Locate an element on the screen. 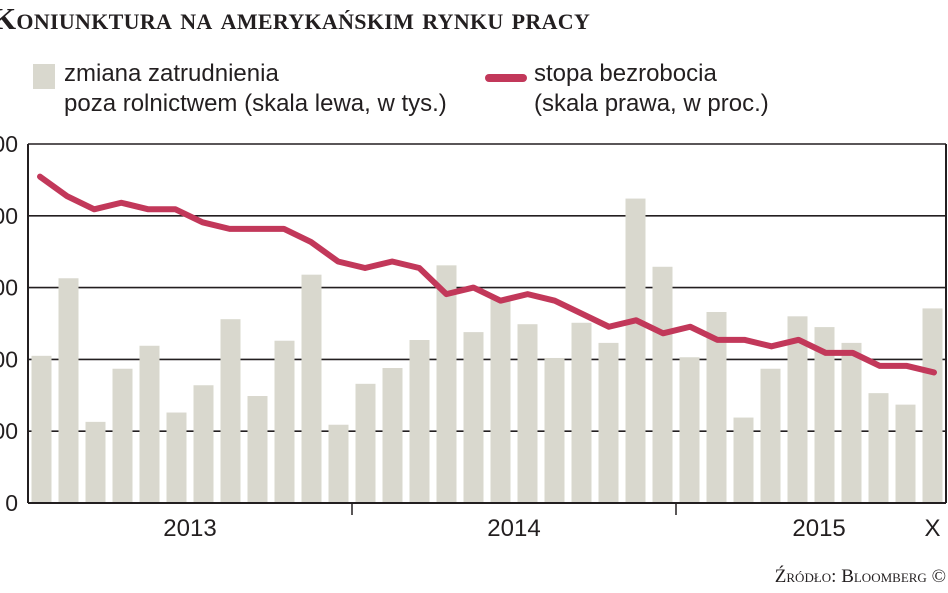 The width and height of the screenshot is (948, 593). source-note: Źródło: Bloomberg © is located at coordinates (860, 576).